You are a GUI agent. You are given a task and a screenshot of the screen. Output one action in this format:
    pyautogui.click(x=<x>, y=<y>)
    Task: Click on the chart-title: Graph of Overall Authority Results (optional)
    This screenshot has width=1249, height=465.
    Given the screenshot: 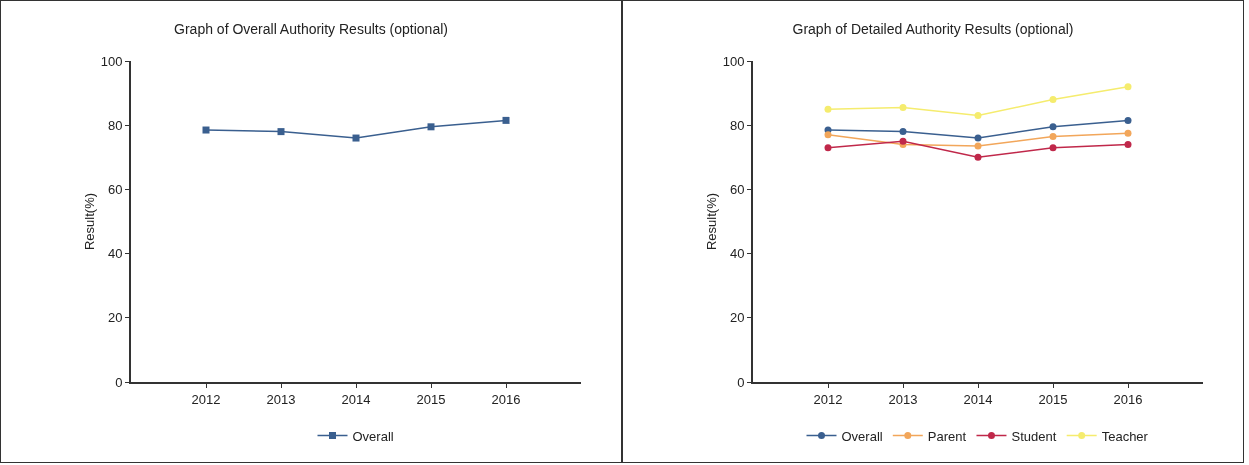 What is the action you would take?
    pyautogui.click(x=311, y=28)
    